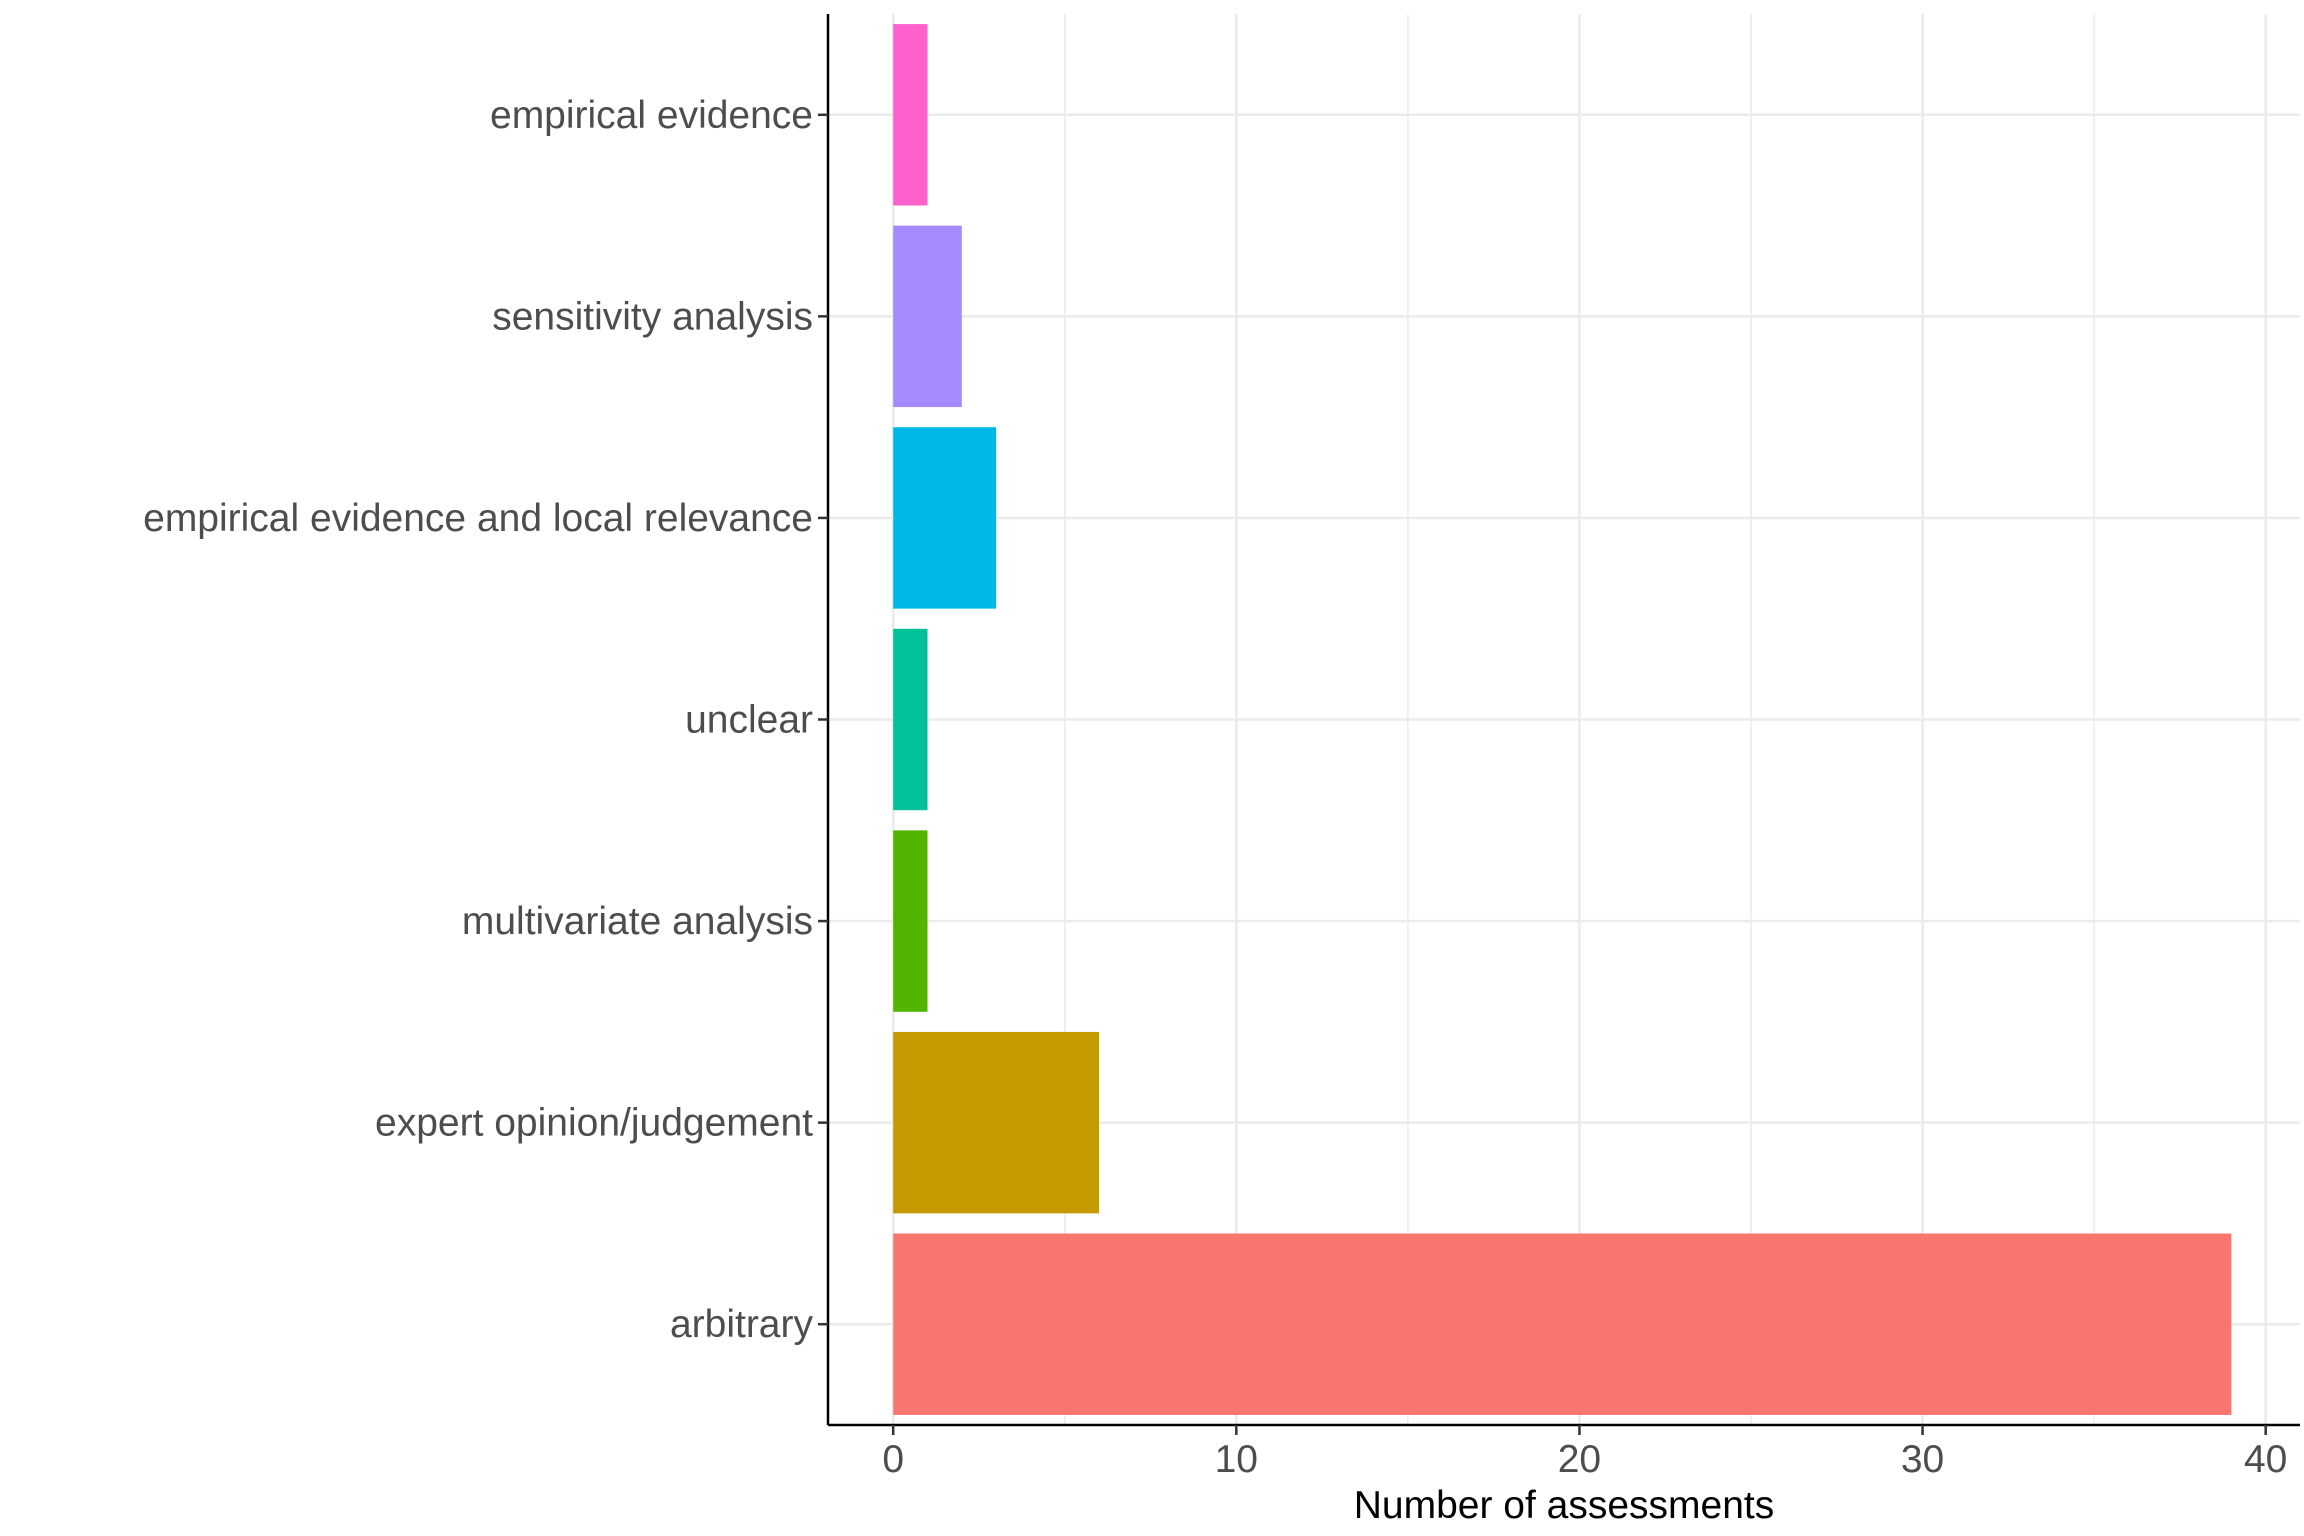 The height and width of the screenshot is (1536, 2304). What do you see at coordinates (1562, 1324) in the screenshot?
I see `bar-arbitrary` at bounding box center [1562, 1324].